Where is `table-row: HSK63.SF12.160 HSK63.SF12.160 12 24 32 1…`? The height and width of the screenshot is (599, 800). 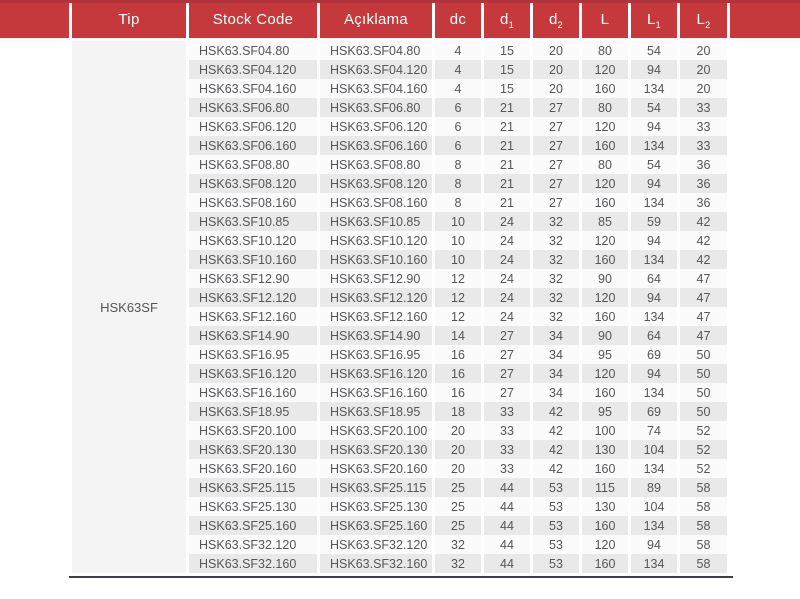
table-row: HSK63.SF12.160 HSK63.SF12.160 12 24 32 1… is located at coordinates (400, 316).